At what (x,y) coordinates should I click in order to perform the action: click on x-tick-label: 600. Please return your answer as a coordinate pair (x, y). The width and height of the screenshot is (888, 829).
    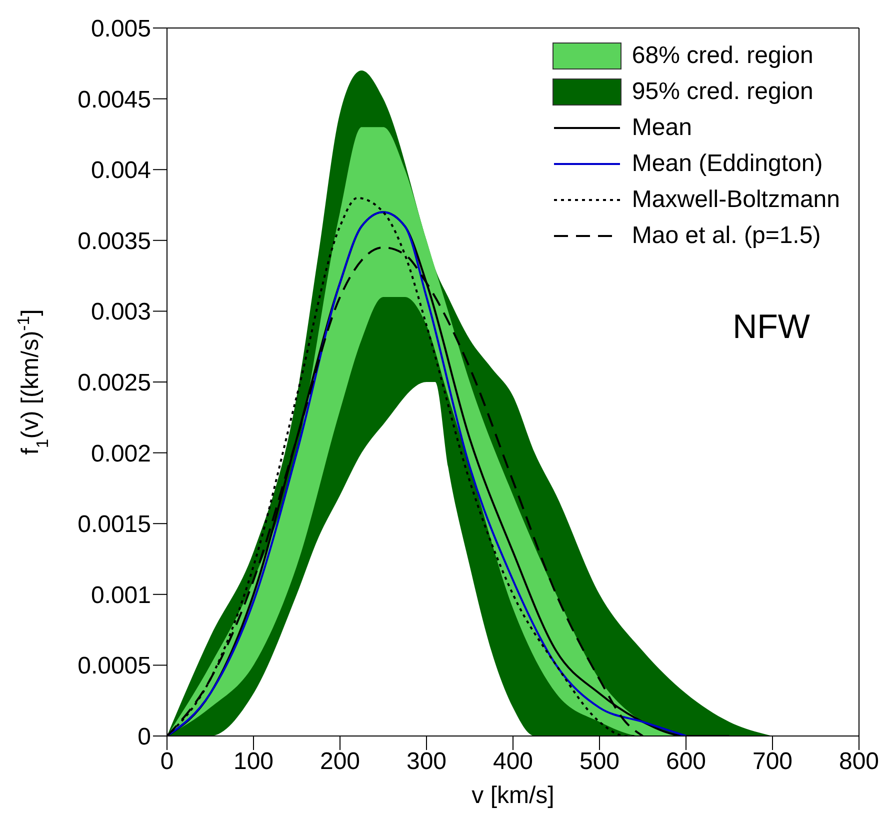
    Looking at the image, I should click on (686, 762).